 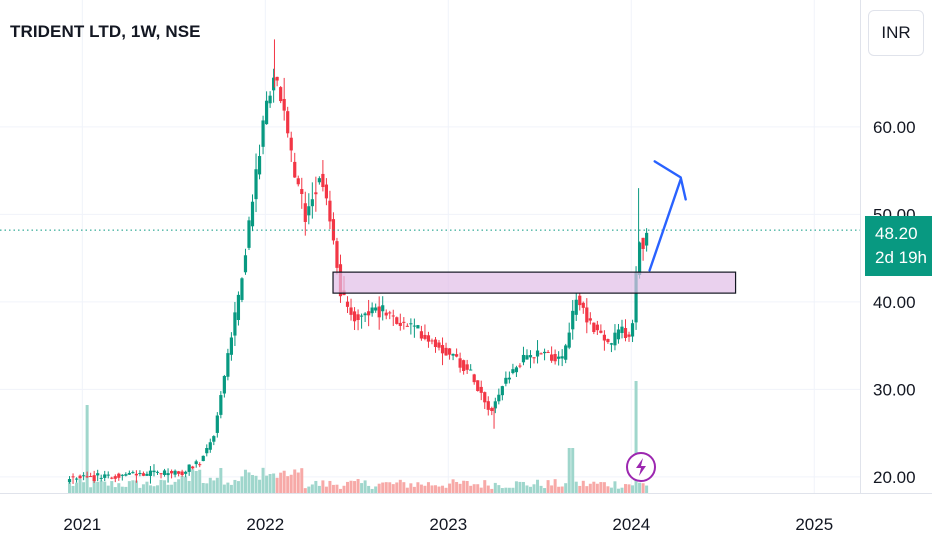 I want to click on x-tick-label: 2022, so click(x=265, y=524).